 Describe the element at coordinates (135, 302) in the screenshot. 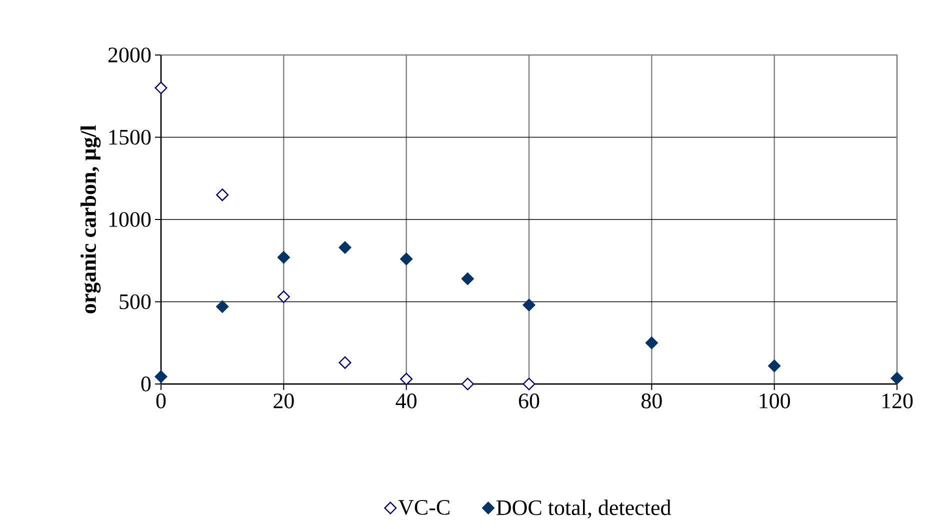

I see `y-tick-label: 500` at that location.